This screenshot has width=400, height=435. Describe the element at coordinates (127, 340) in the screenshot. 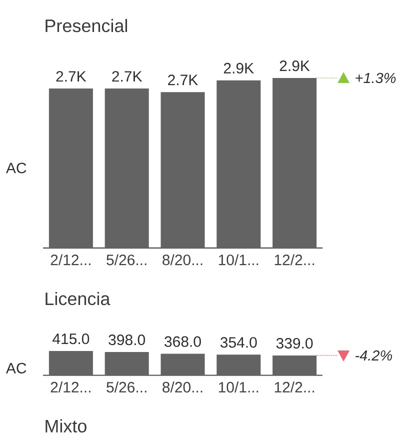

I see `data-label: 398.0` at that location.